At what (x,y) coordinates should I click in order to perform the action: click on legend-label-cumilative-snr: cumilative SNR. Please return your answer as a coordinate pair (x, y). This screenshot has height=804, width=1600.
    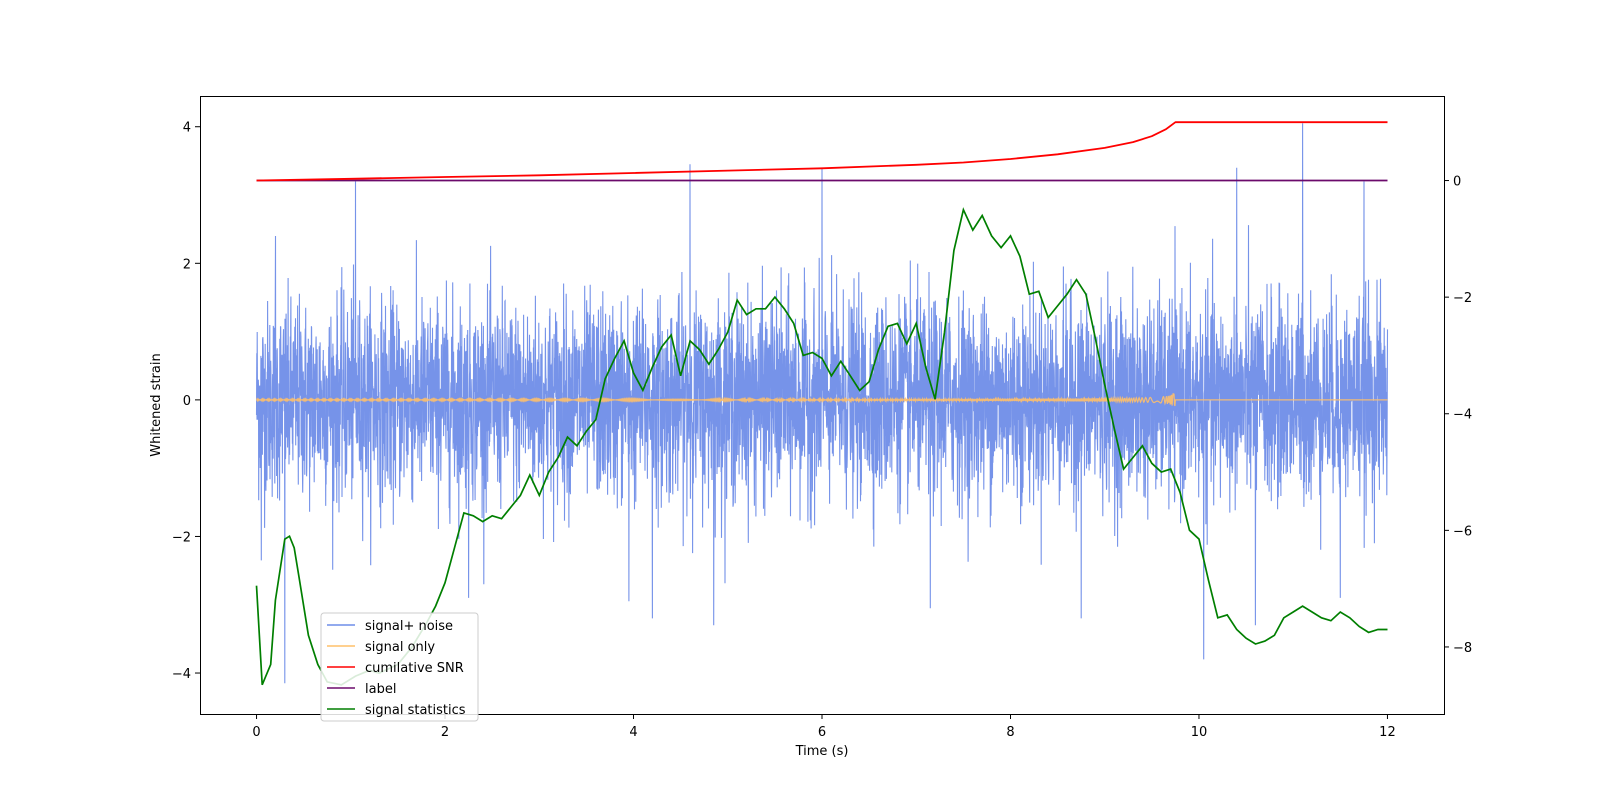
    Looking at the image, I should click on (414, 668).